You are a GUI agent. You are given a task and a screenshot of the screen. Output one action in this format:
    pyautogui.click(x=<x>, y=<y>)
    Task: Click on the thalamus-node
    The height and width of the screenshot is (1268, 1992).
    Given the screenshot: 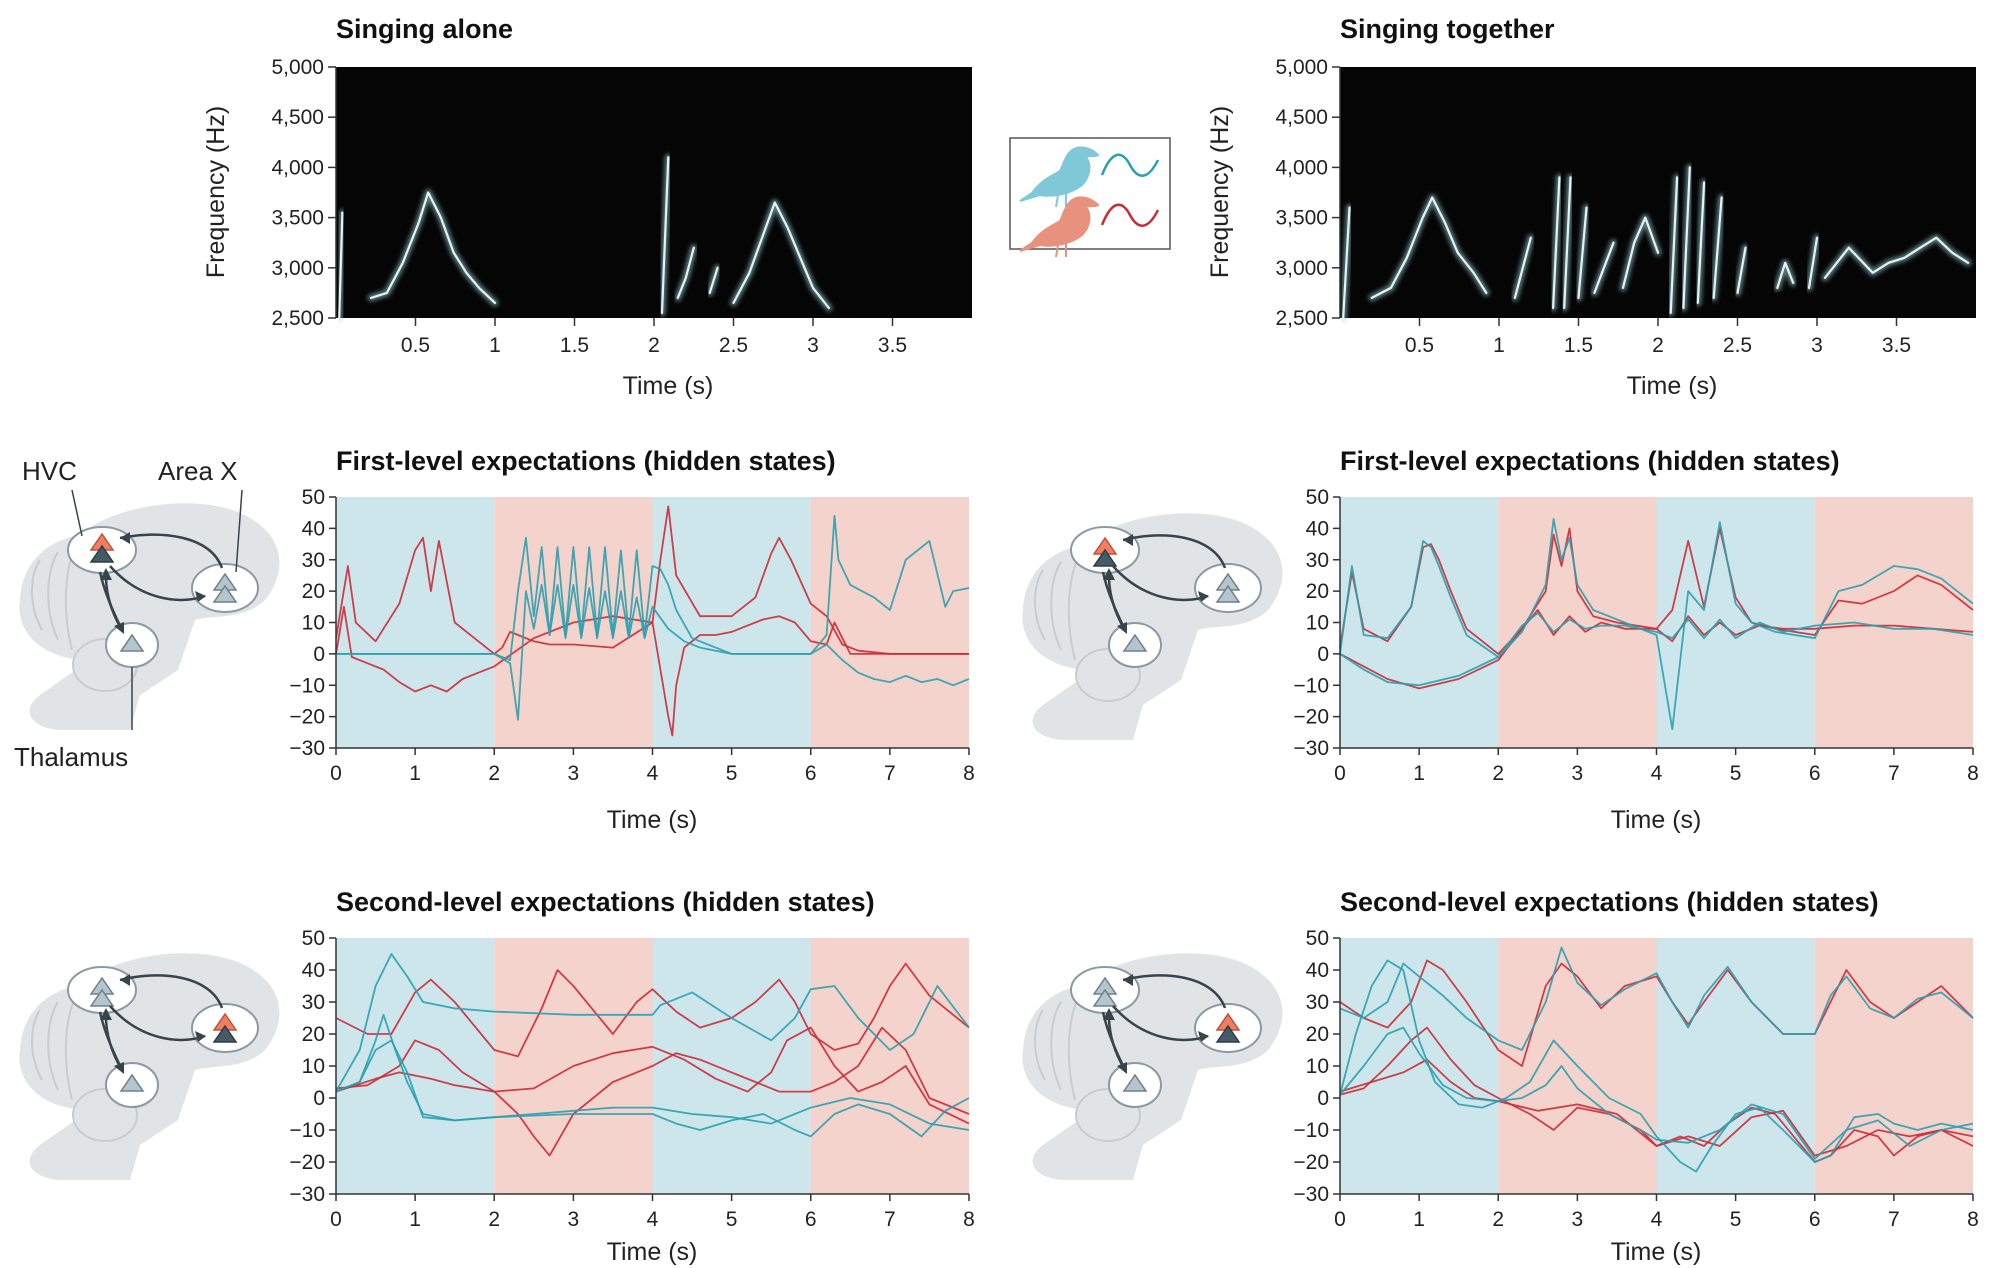 What is the action you would take?
    pyautogui.click(x=1135, y=642)
    